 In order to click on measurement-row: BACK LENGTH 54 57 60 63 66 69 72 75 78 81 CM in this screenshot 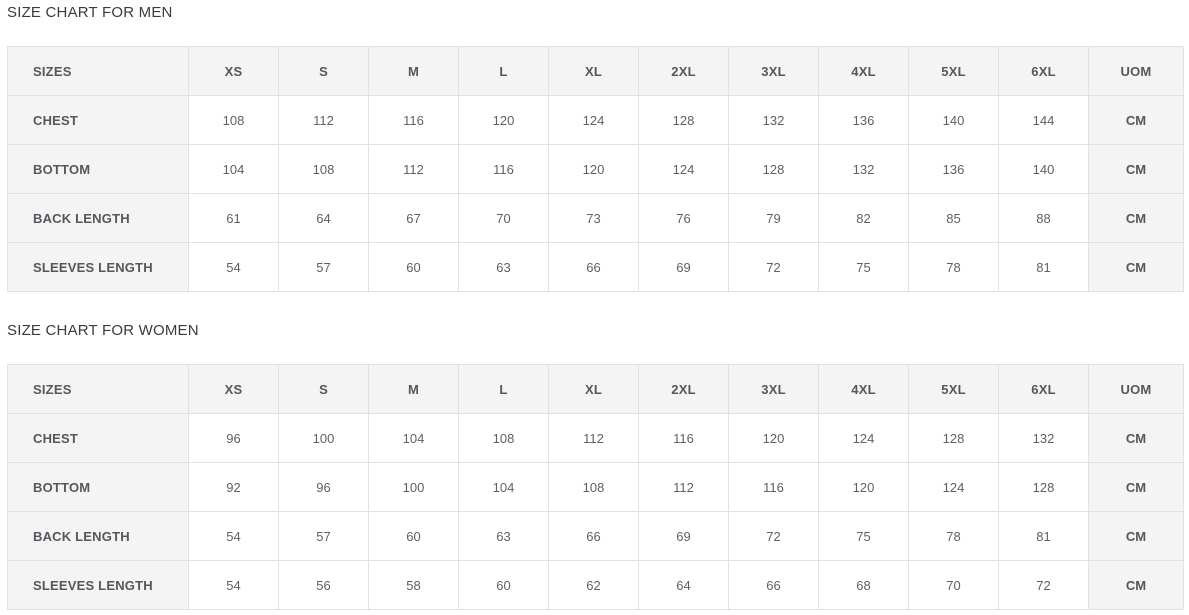, I will do `click(595, 536)`.